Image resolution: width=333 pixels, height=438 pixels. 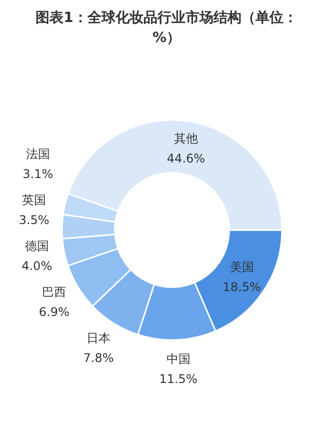 I want to click on data-label: 4.0%, so click(x=37, y=265).